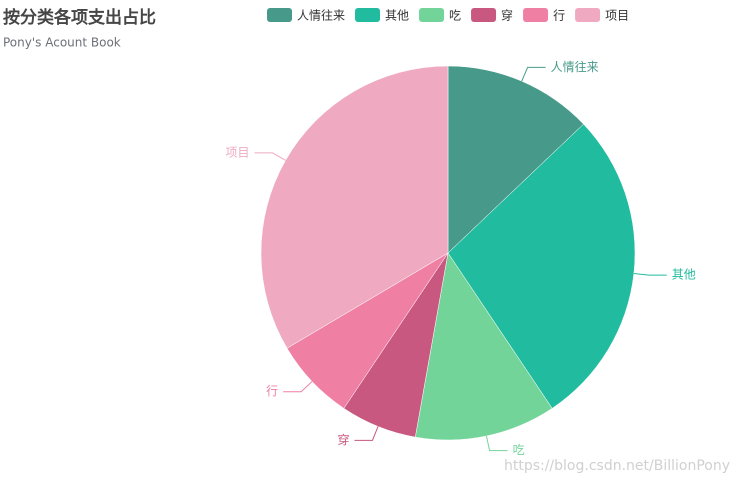  What do you see at coordinates (455, 16) in the screenshot?
I see `legend-label: 吃` at bounding box center [455, 16].